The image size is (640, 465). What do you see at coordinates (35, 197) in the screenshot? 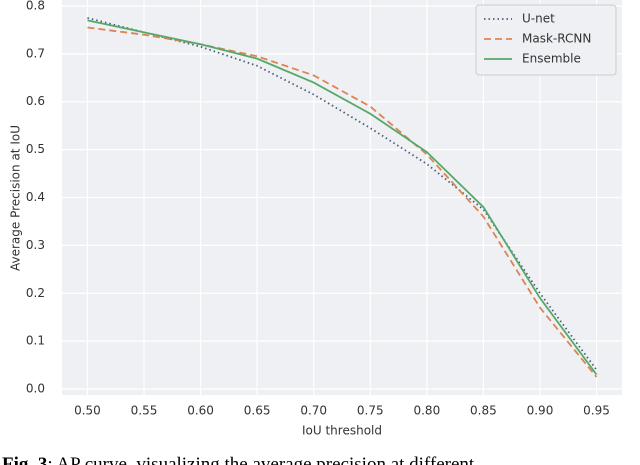
I see `y-tick-label: 0.4` at bounding box center [35, 197].